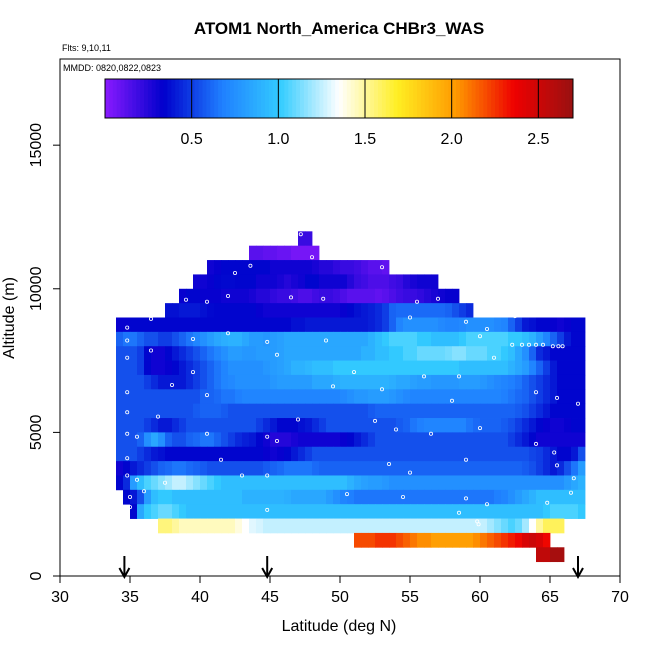 This screenshot has width=650, height=650. Describe the element at coordinates (130, 597) in the screenshot. I see `x-tick-label: 35` at that location.